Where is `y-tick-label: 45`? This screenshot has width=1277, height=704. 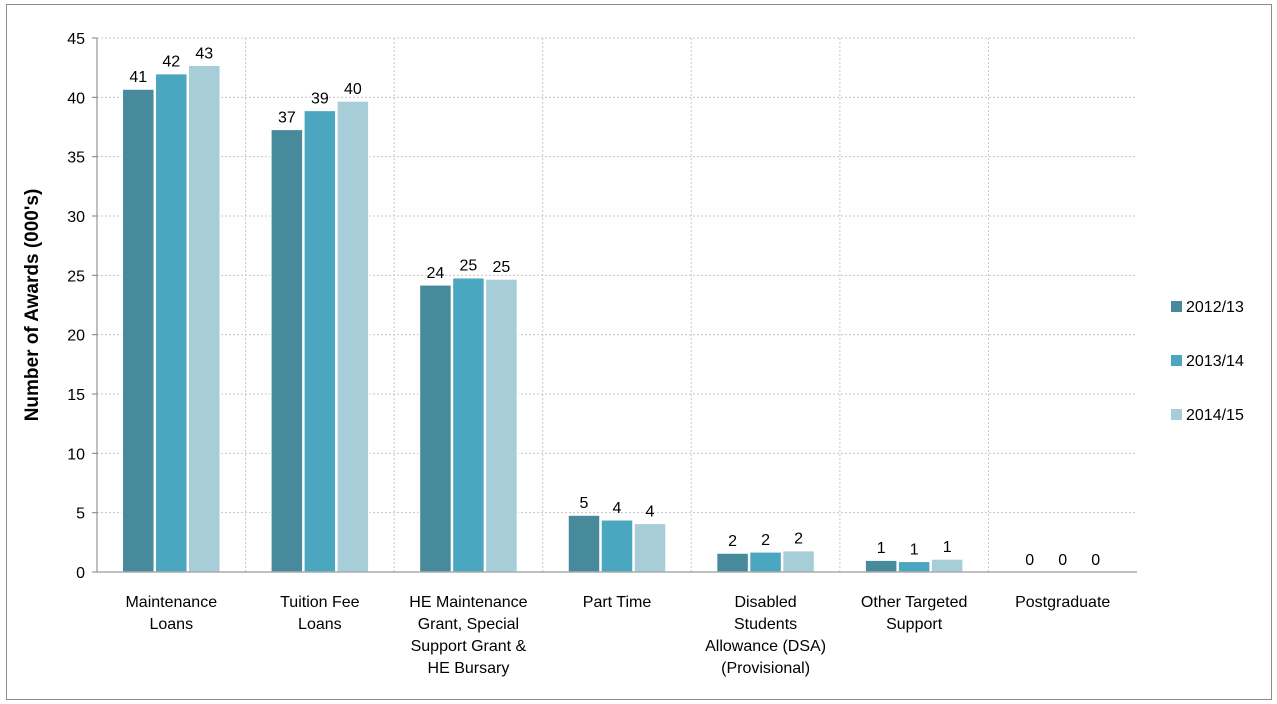 y-tick-label: 45 is located at coordinates (76, 39).